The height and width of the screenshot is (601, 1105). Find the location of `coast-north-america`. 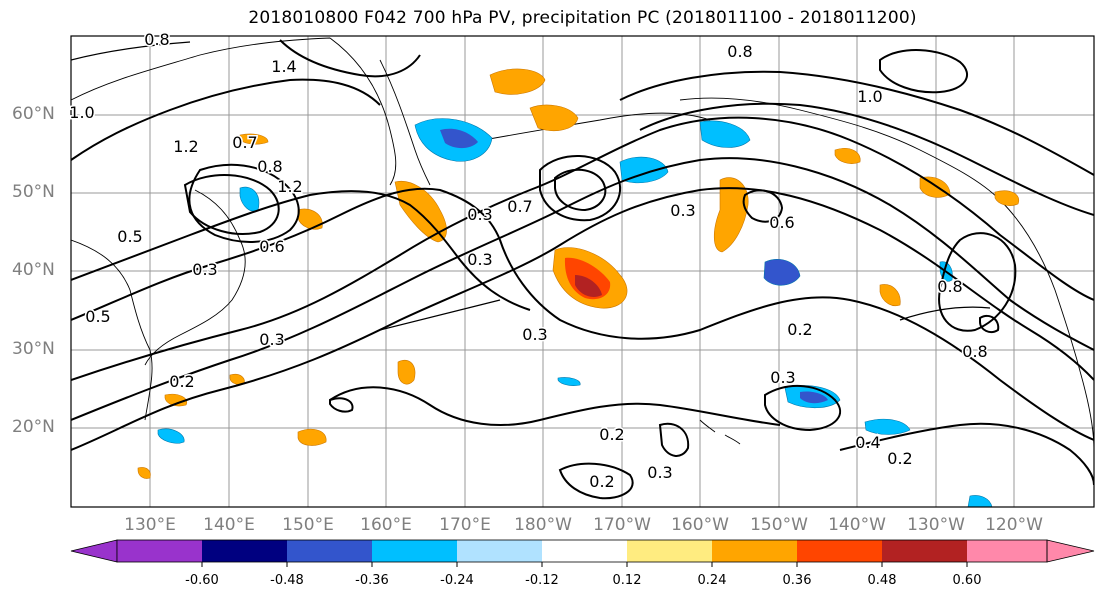

coast-north-america is located at coordinates (1046, 325).